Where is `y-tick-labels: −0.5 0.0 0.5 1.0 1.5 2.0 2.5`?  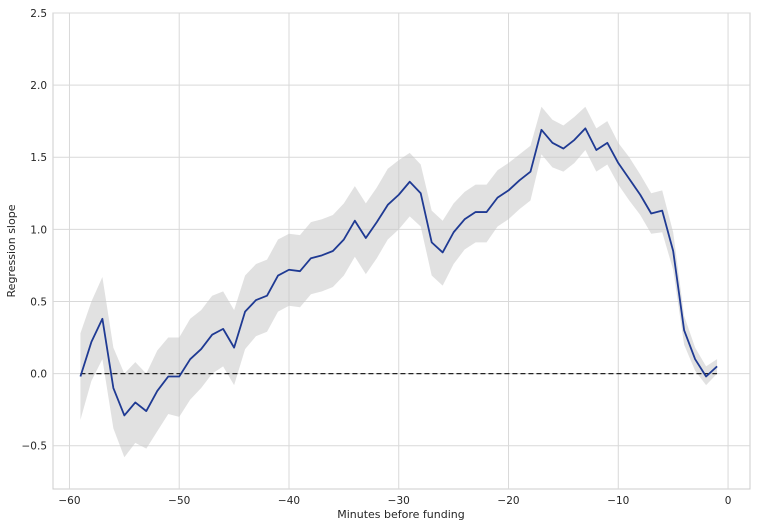
y-tick-labels: −0.5 0.0 0.5 1.0 1.5 2.0 2.5 is located at coordinates (35, 230).